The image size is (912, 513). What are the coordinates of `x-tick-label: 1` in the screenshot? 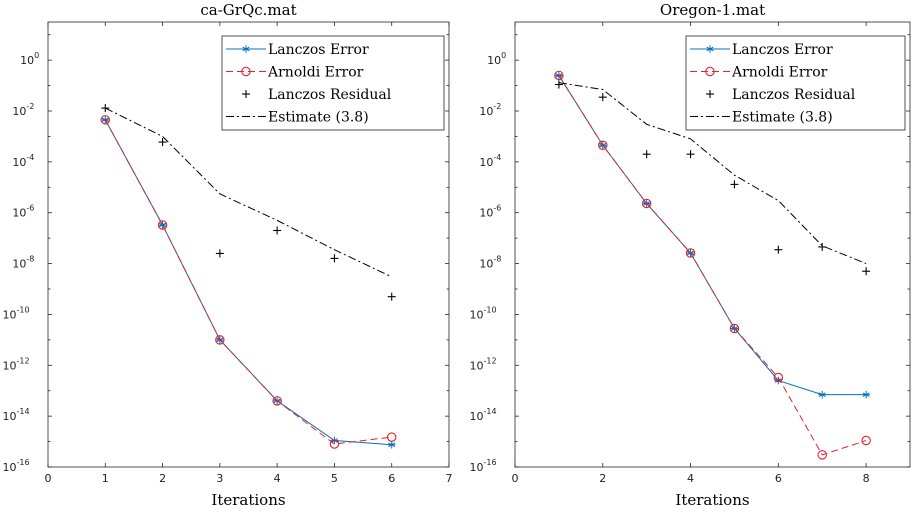 It's located at (105, 478).